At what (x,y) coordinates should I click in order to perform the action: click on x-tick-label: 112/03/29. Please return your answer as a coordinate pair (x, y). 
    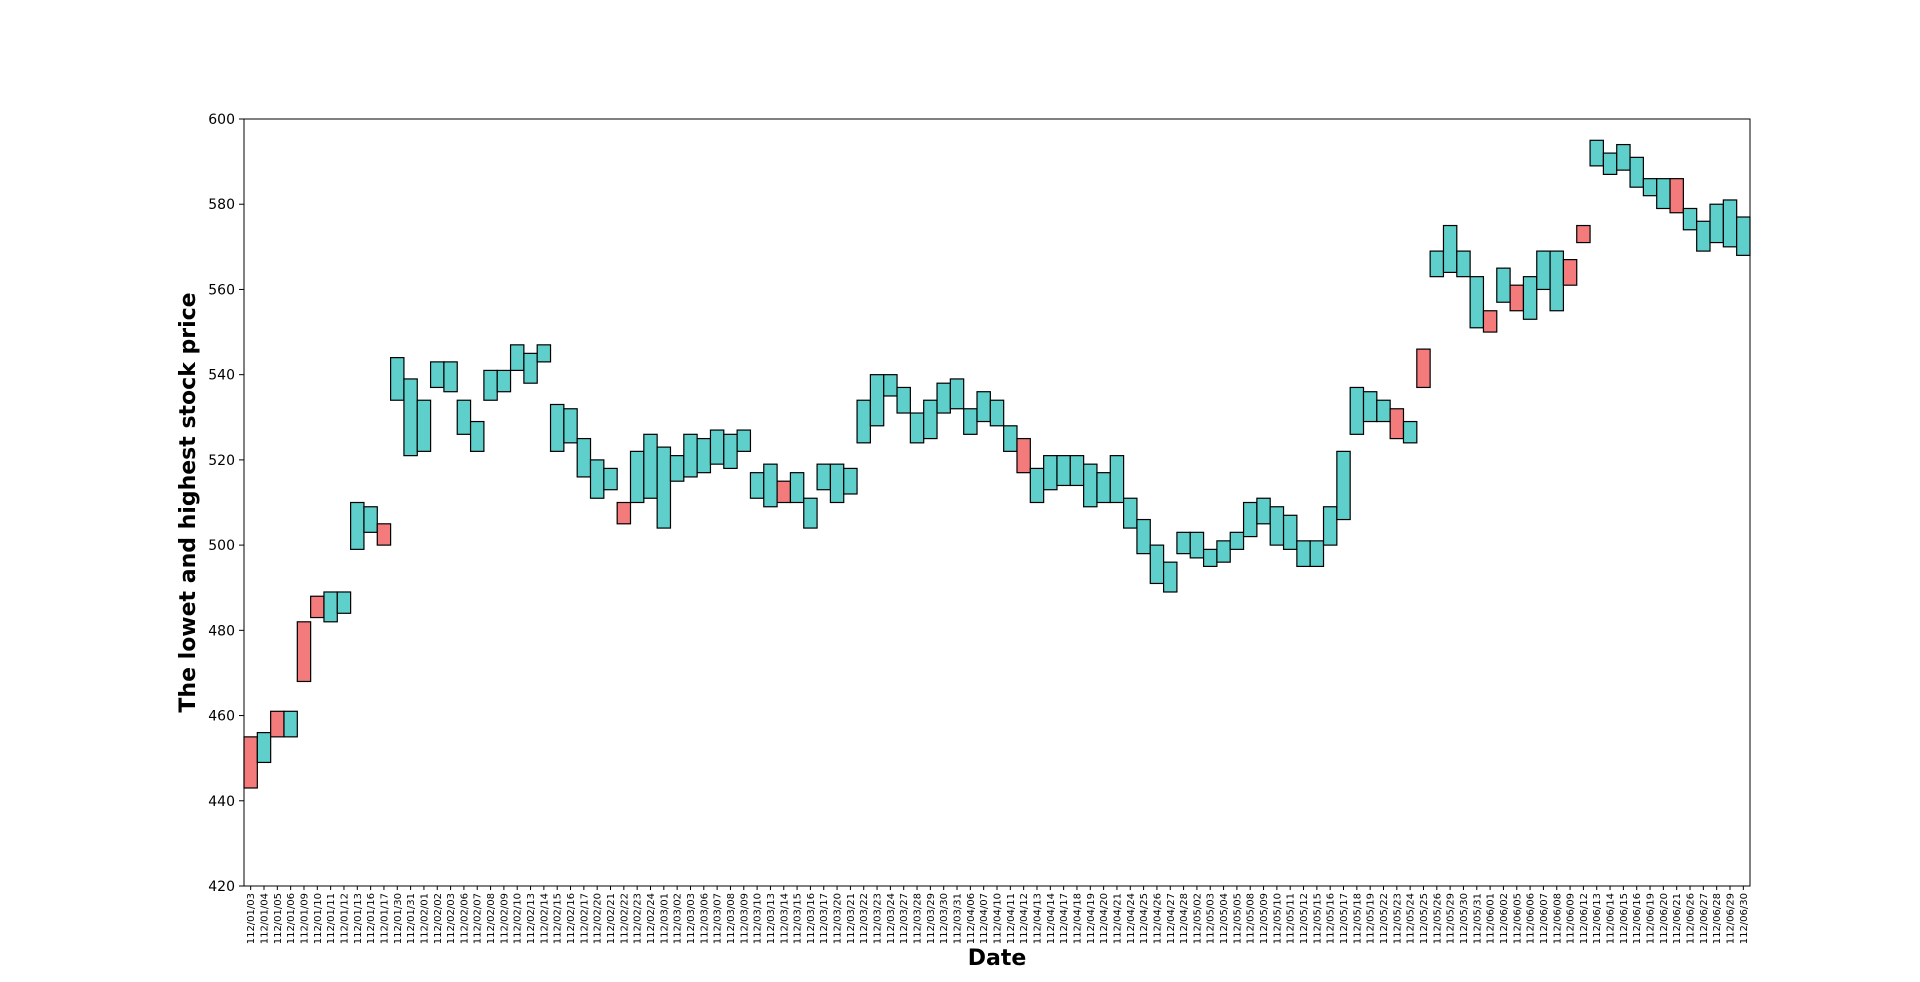
    Looking at the image, I should click on (931, 918).